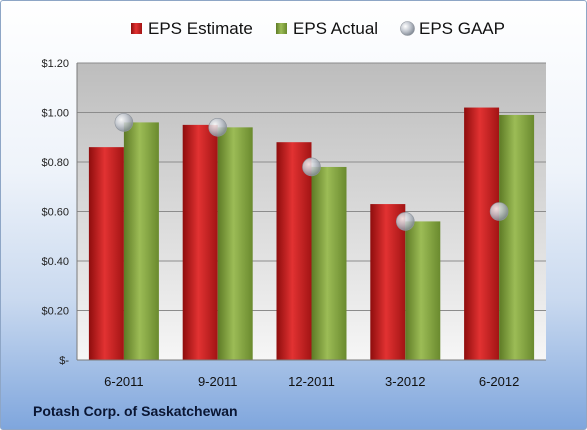  I want to click on legend-swatch-eps-actual, so click(281, 28).